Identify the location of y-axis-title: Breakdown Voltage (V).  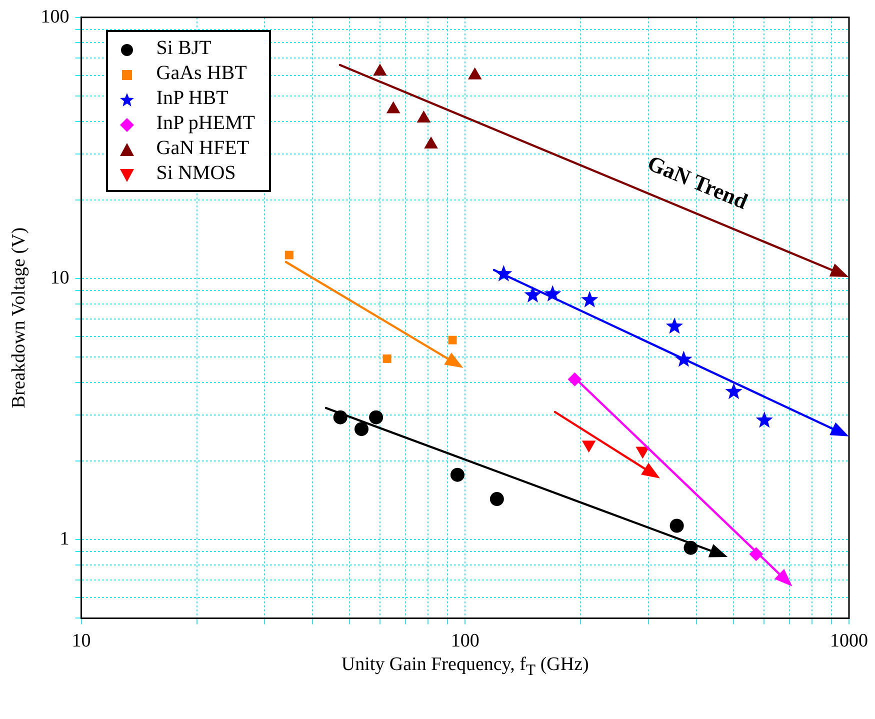
(19, 317).